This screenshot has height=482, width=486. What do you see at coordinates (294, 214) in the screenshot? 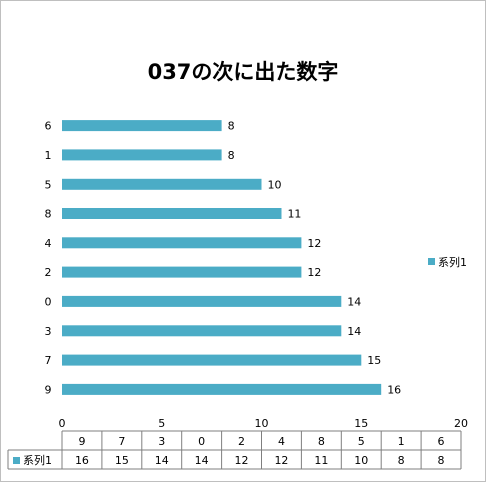
I see `data-label: 11` at bounding box center [294, 214].